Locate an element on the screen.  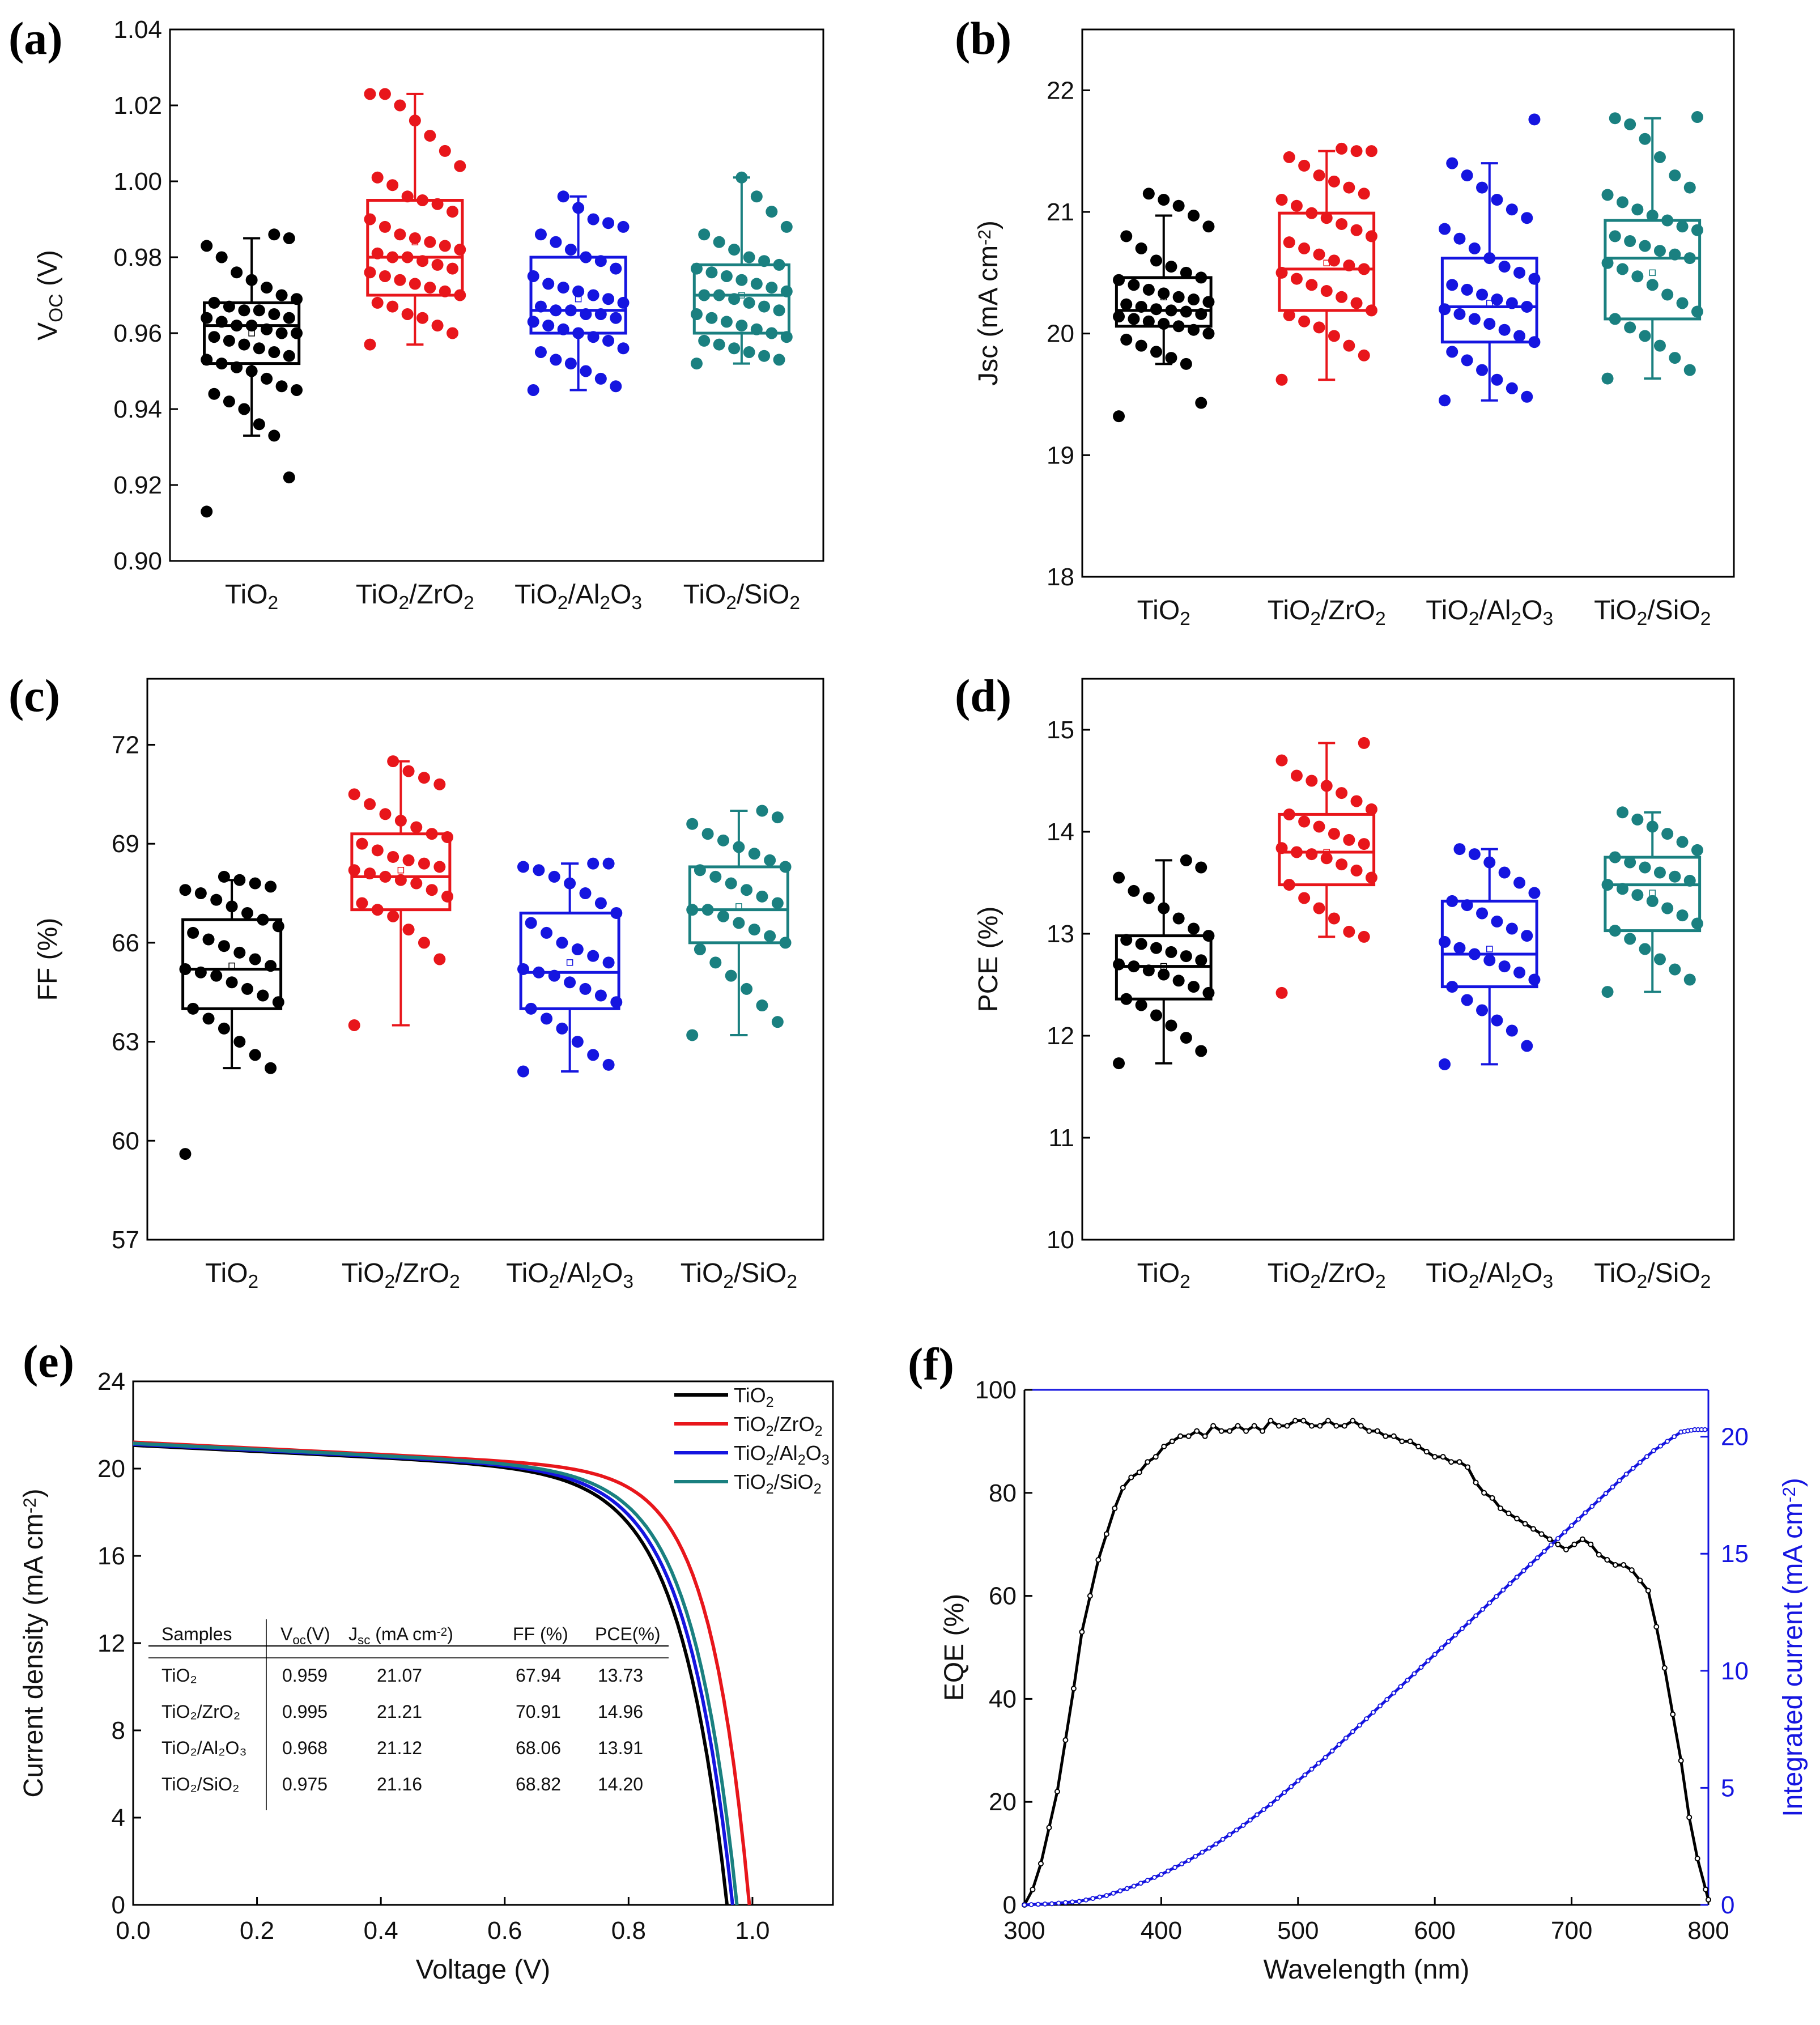
y-tick-label: 63 is located at coordinates (125, 1042).